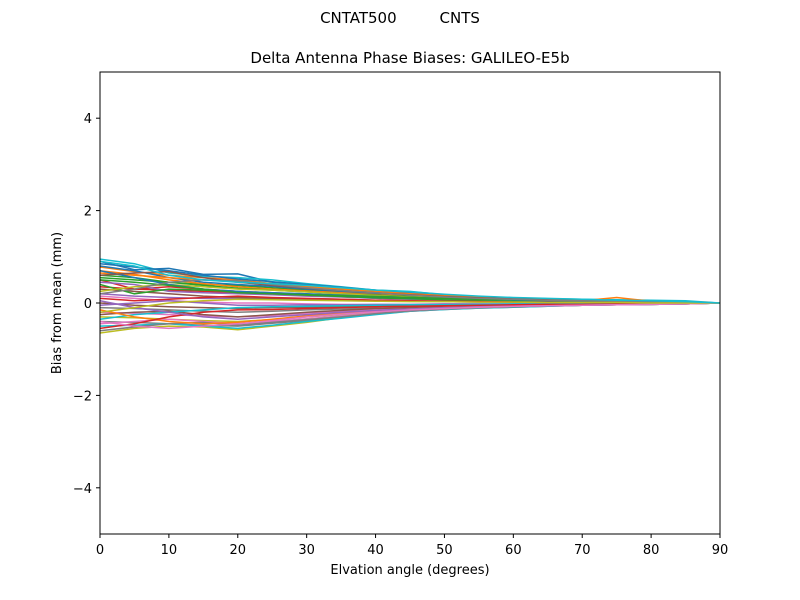 The width and height of the screenshot is (800, 600). Describe the element at coordinates (412, 546) in the screenshot. I see `x-axis-ticks: 0 10 20 30 40 50 60 70 80 90` at that location.